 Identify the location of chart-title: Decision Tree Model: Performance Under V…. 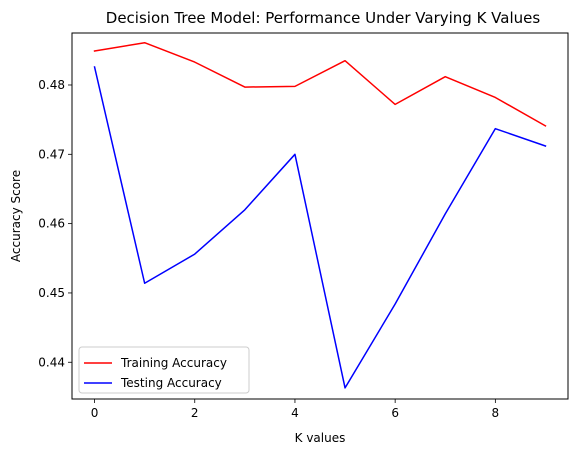
(323, 18).